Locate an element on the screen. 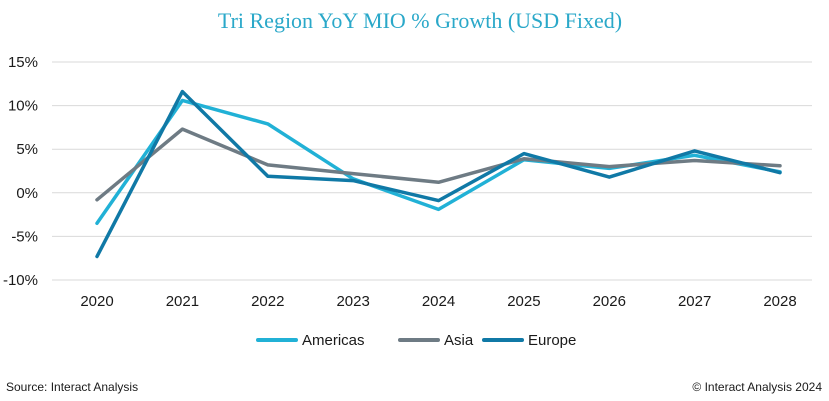  x-tick-label: 2026 is located at coordinates (609, 301).